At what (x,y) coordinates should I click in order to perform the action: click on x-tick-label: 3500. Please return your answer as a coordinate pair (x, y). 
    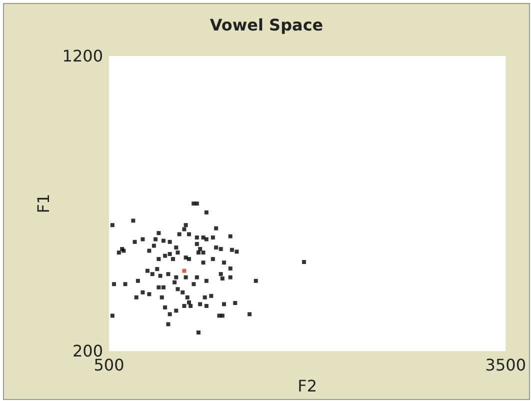
    Looking at the image, I should click on (505, 365).